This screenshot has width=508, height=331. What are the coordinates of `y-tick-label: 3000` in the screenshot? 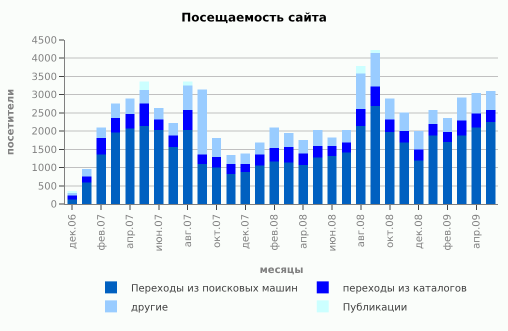 It's located at (44, 96).